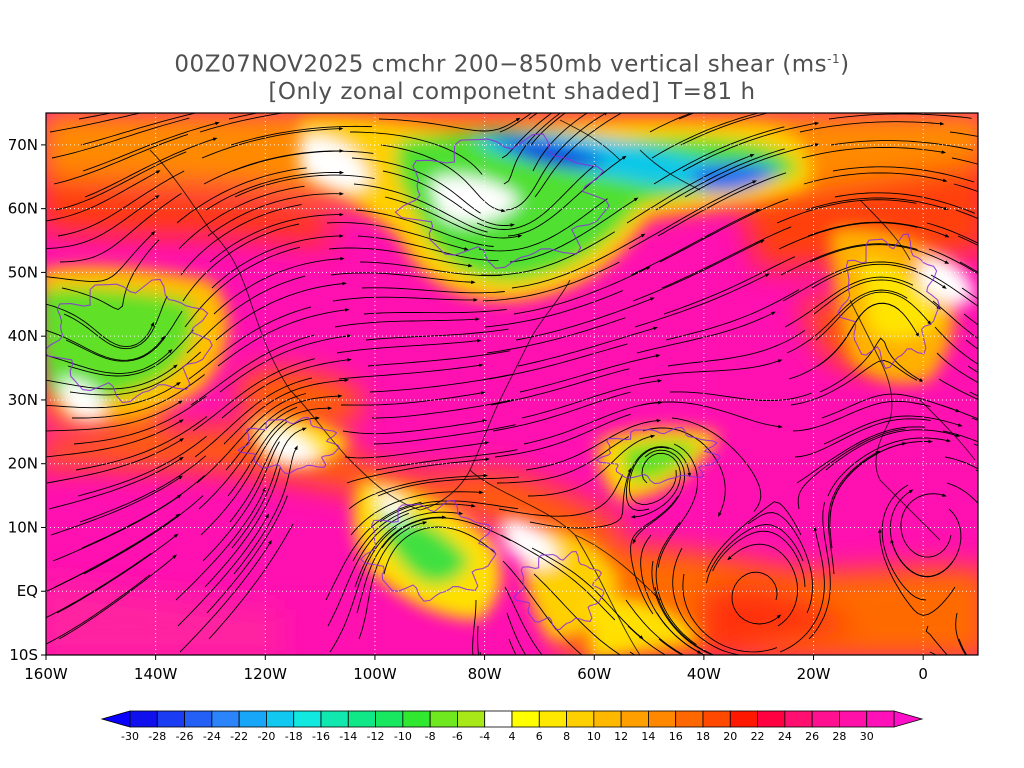 This screenshot has height=768, width=1024. Describe the element at coordinates (403, 736) in the screenshot. I see `colorbar-label: -10` at that location.